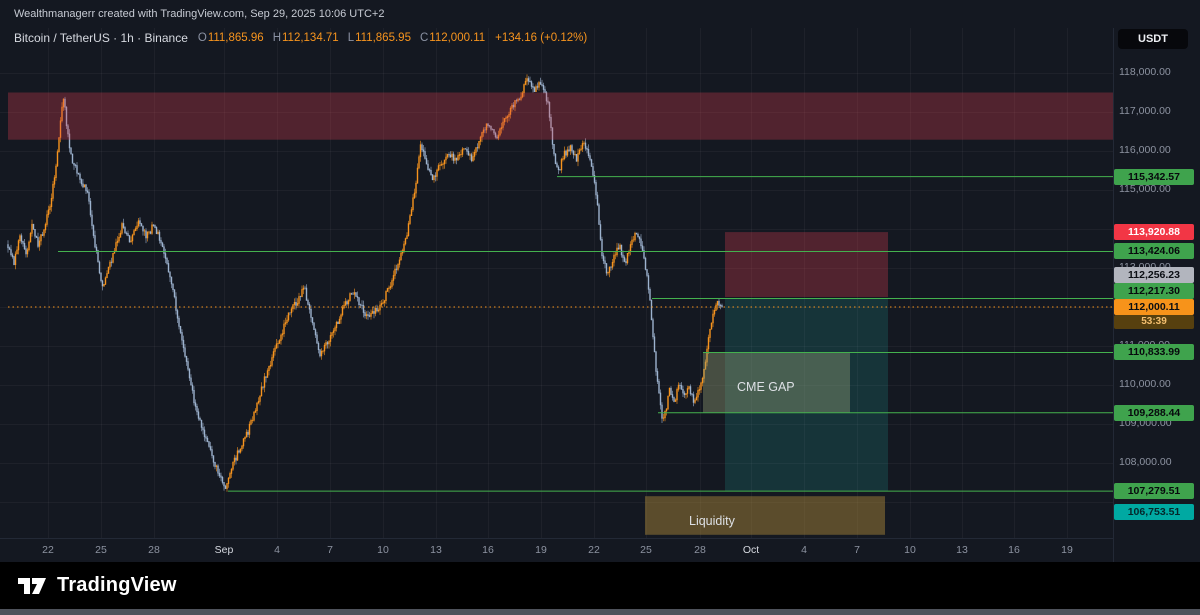 This screenshot has width=1200, height=615. What do you see at coordinates (1154, 251) in the screenshot?
I see `price-line-label: 113,424.06` at bounding box center [1154, 251].